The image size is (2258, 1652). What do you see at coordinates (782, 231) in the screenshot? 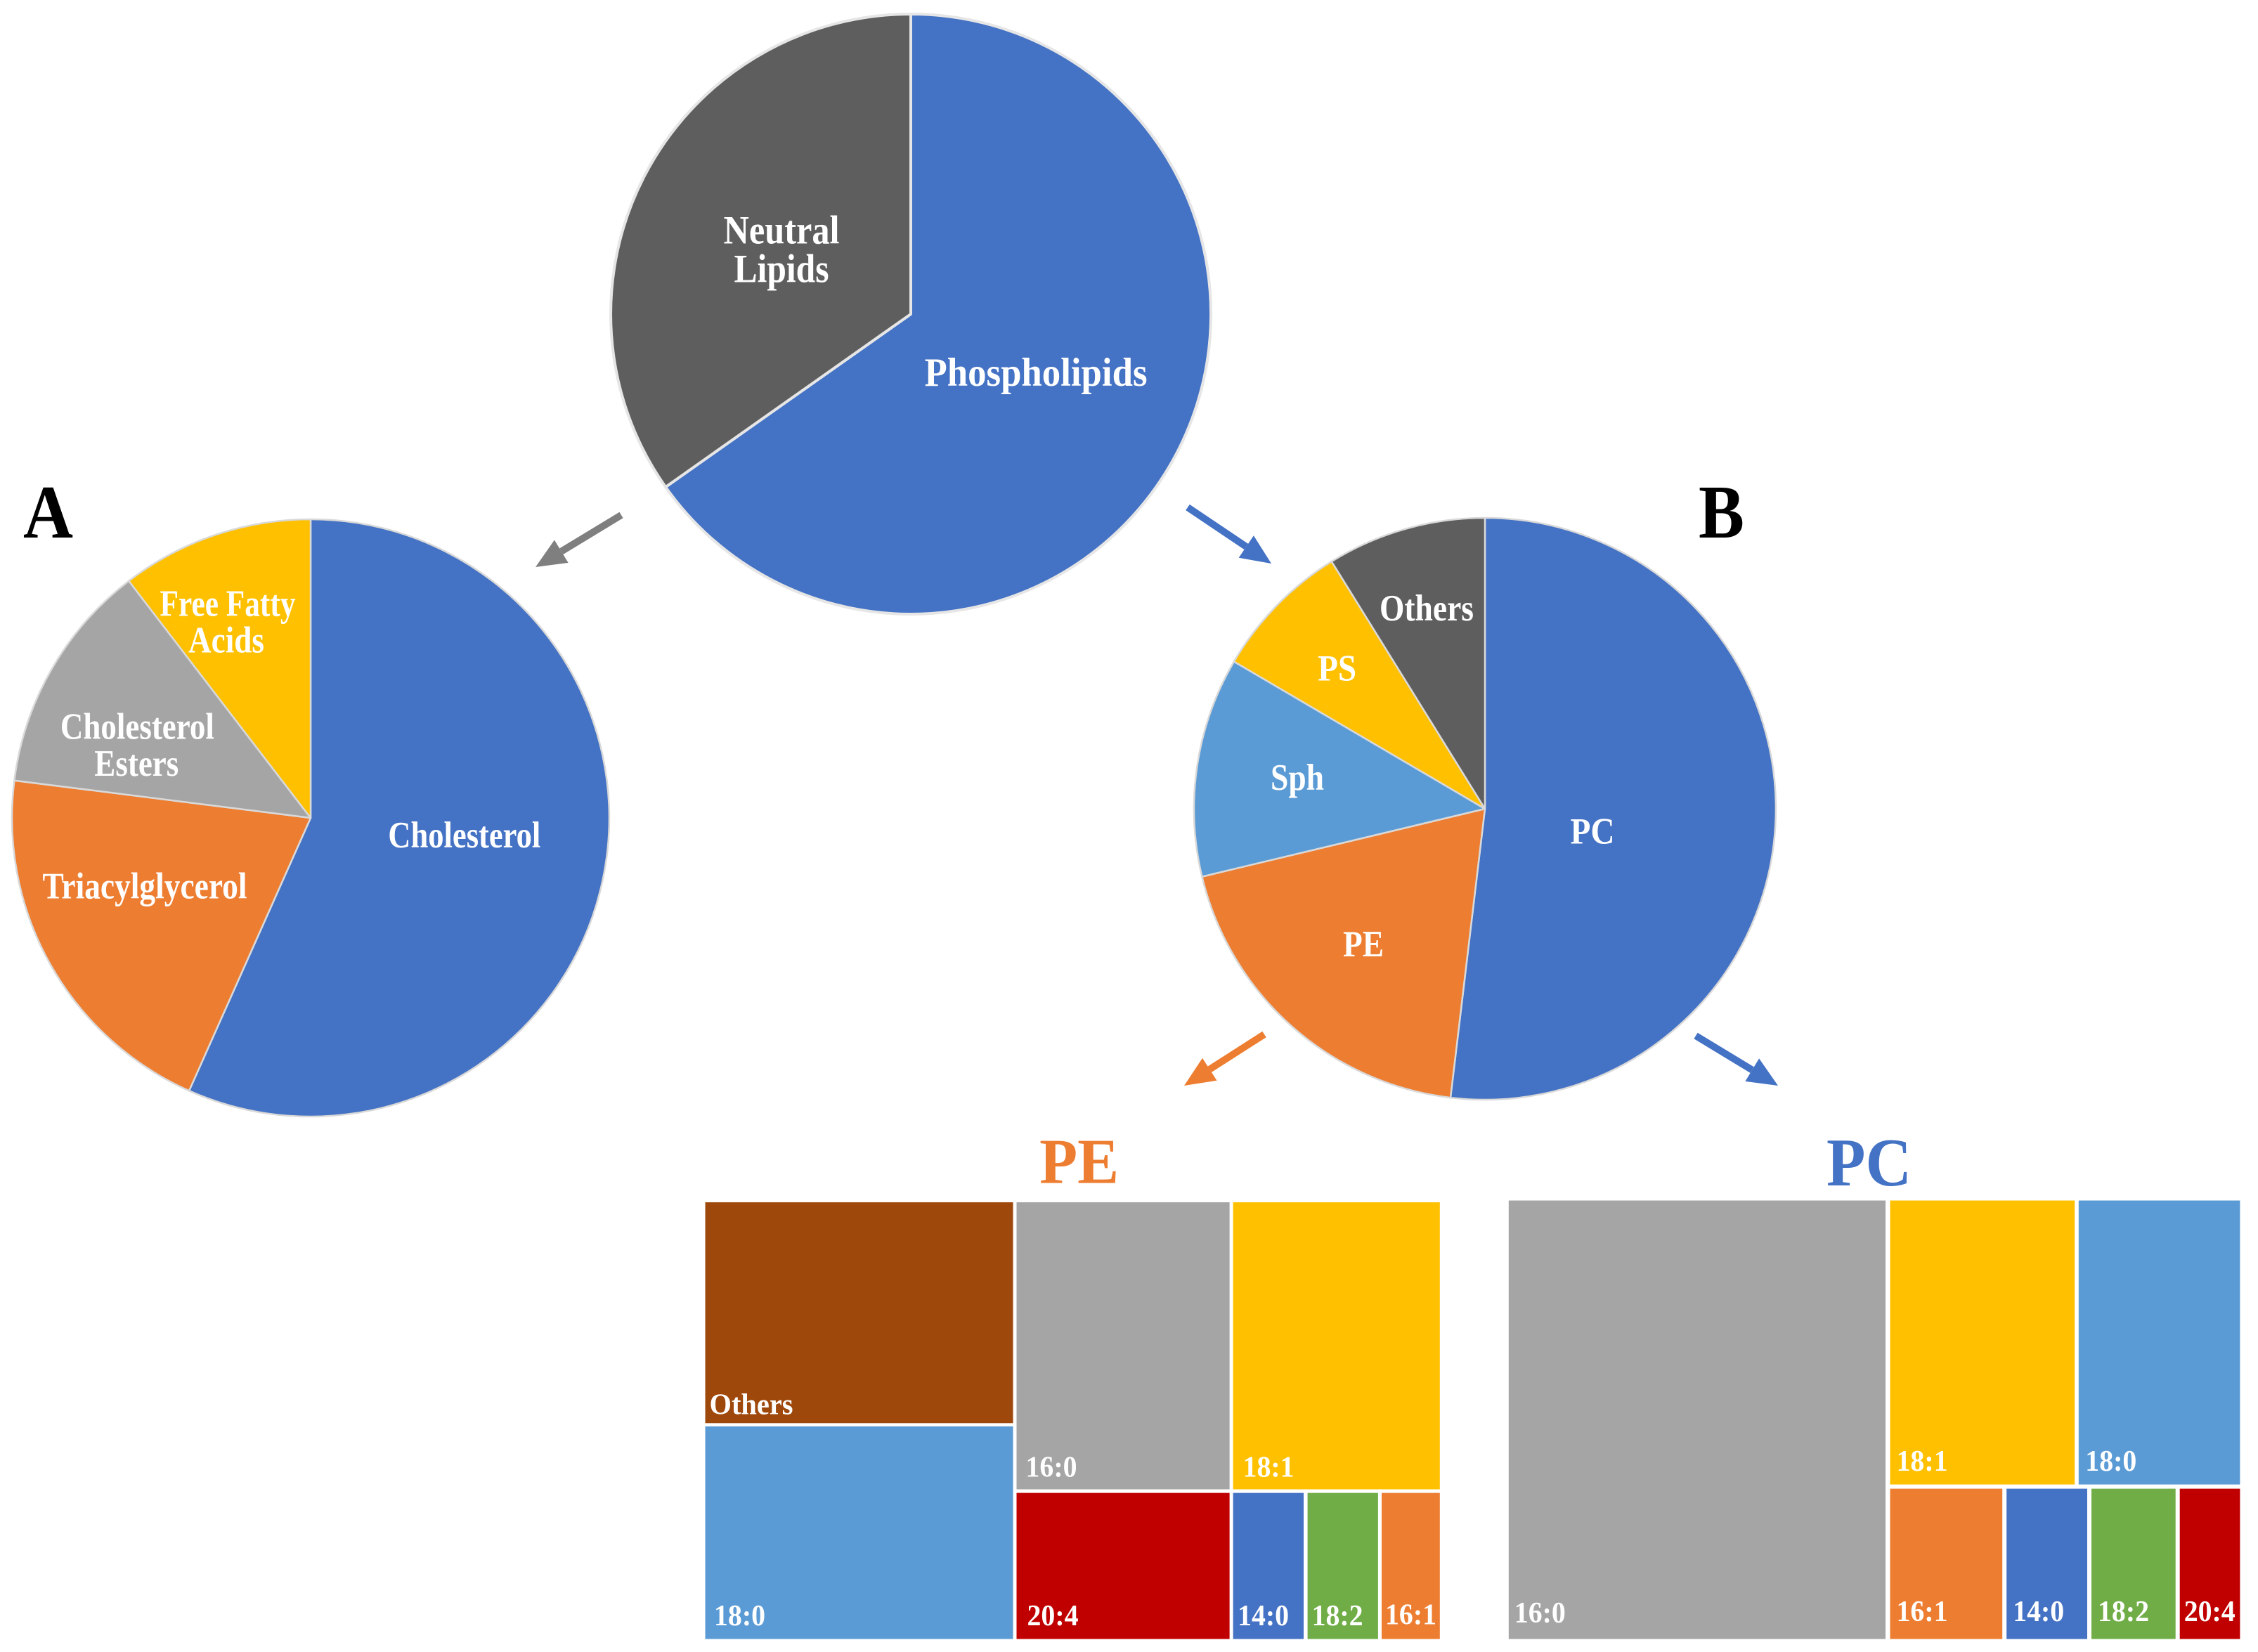
I see `svg-text: Neutral` at bounding box center [782, 231].